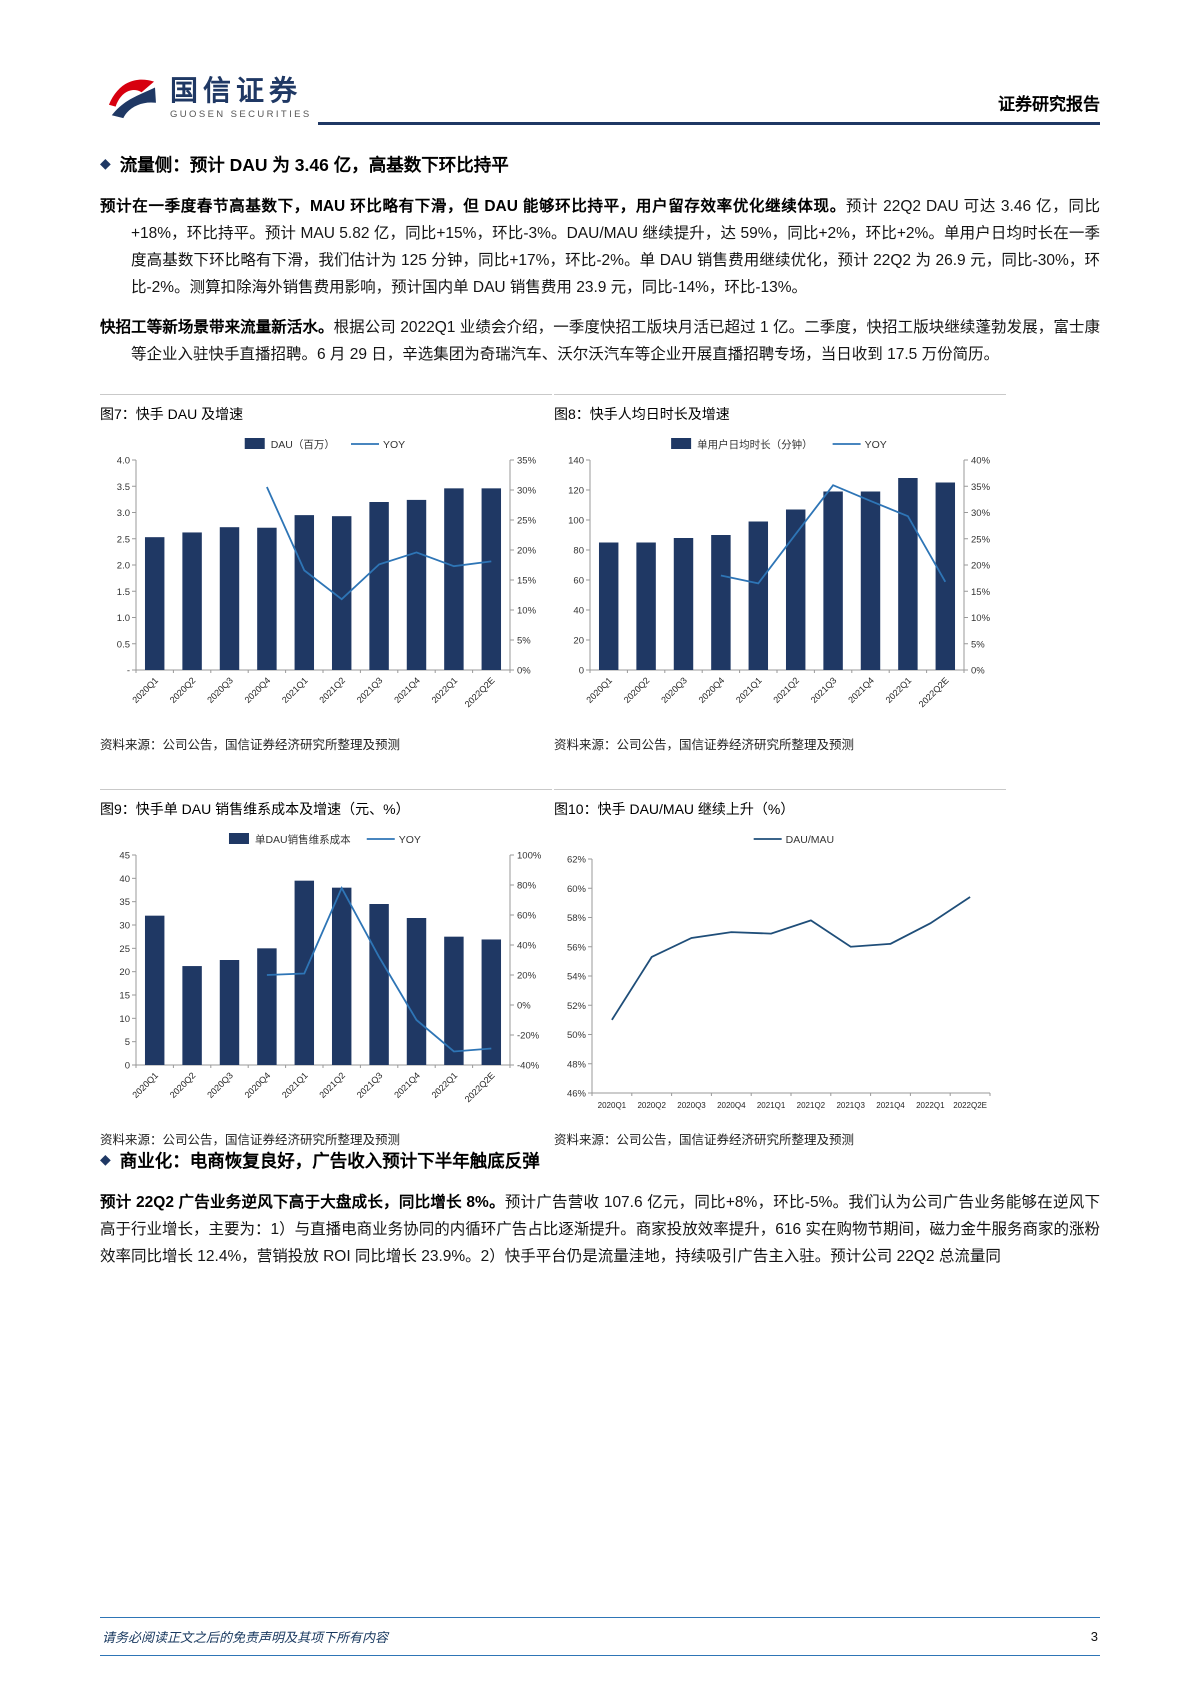  Describe the element at coordinates (241, 114) in the screenshot. I see `logo-name-en: GUOSEN SECURITIES` at that location.